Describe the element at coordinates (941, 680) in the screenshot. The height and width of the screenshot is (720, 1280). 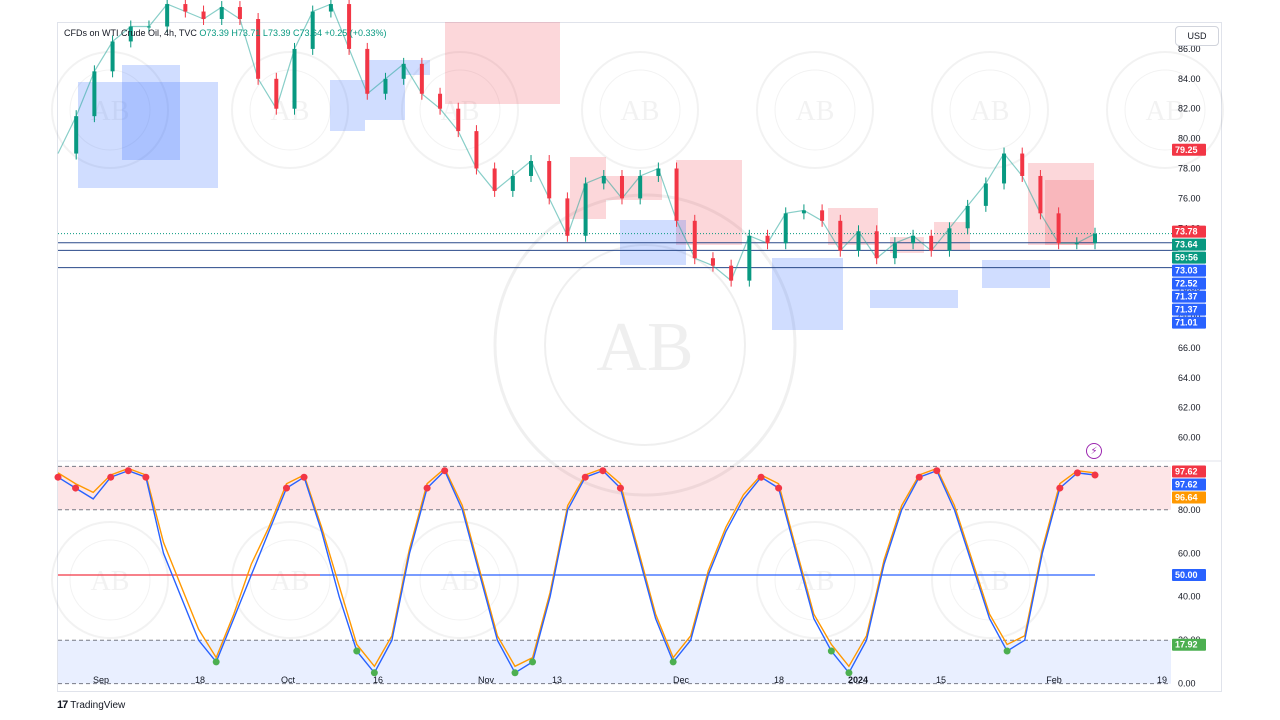
I see `time-axis-tick: 15` at that location.